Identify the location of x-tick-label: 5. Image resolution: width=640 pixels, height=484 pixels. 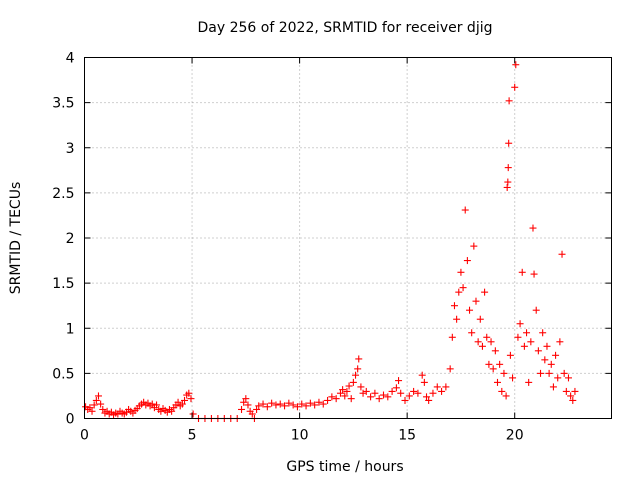
(192, 436).